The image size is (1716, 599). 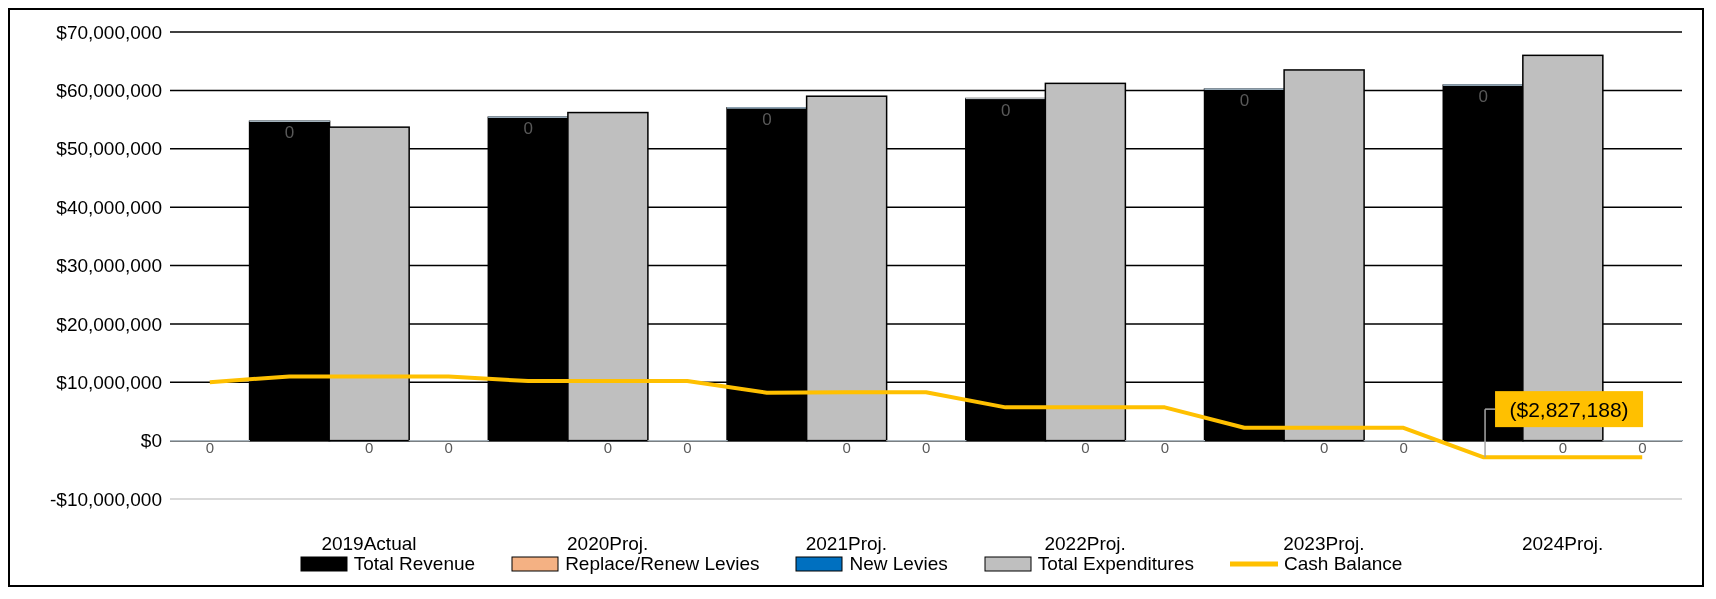 What do you see at coordinates (109, 32) in the screenshot?
I see `y-tick-label: $70,000,000` at bounding box center [109, 32].